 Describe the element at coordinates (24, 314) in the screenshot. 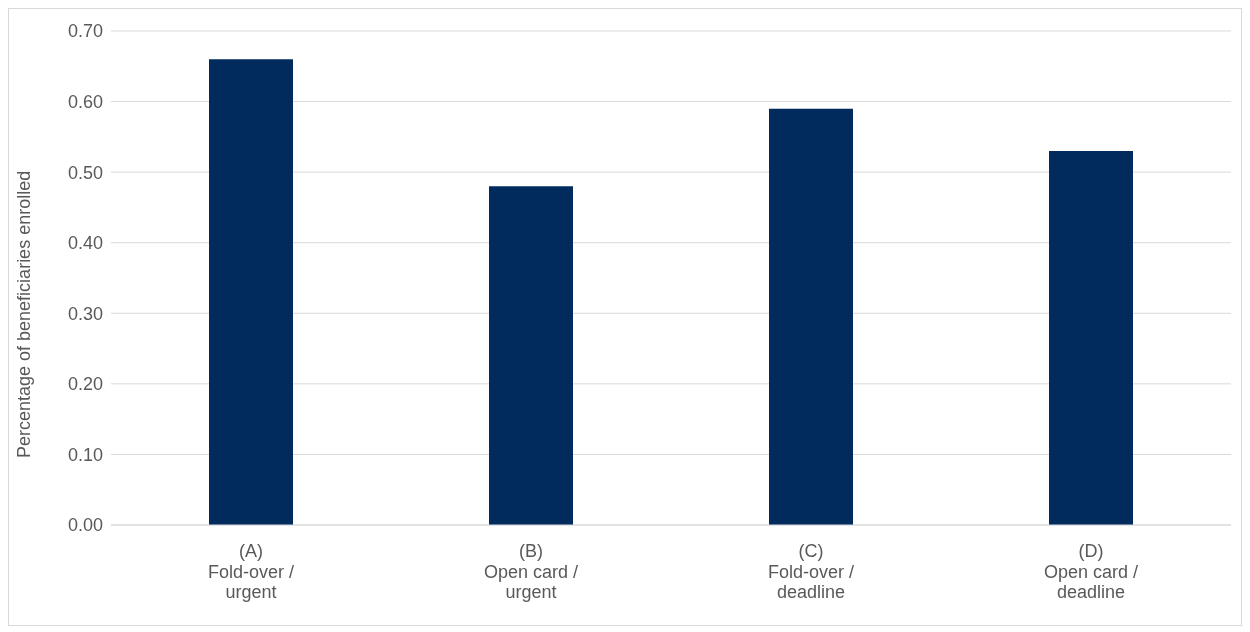

I see `y-axis-title: Percentage of beneficiaries enrolled` at that location.